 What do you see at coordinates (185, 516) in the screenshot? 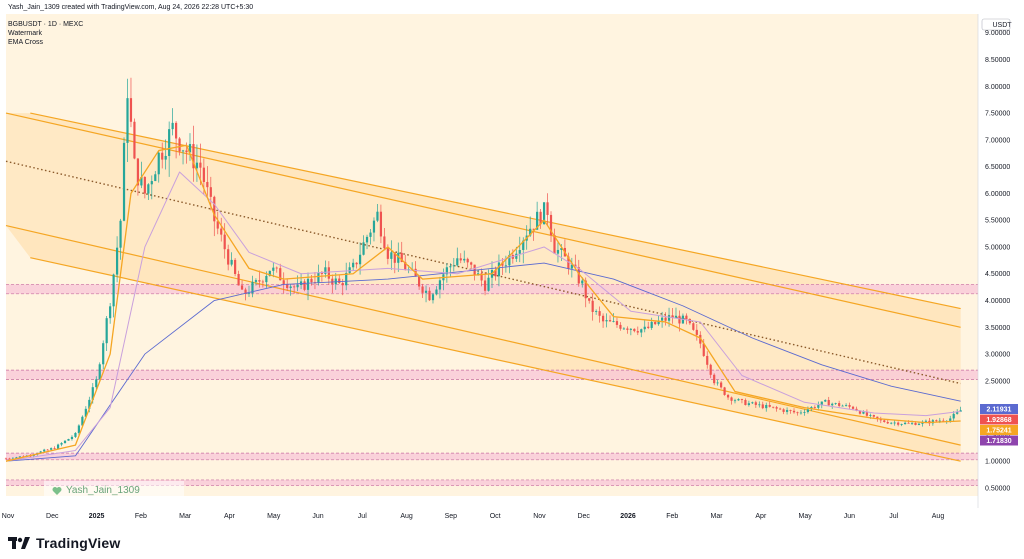
I see `x-tick-label-4: Mar` at bounding box center [185, 516].